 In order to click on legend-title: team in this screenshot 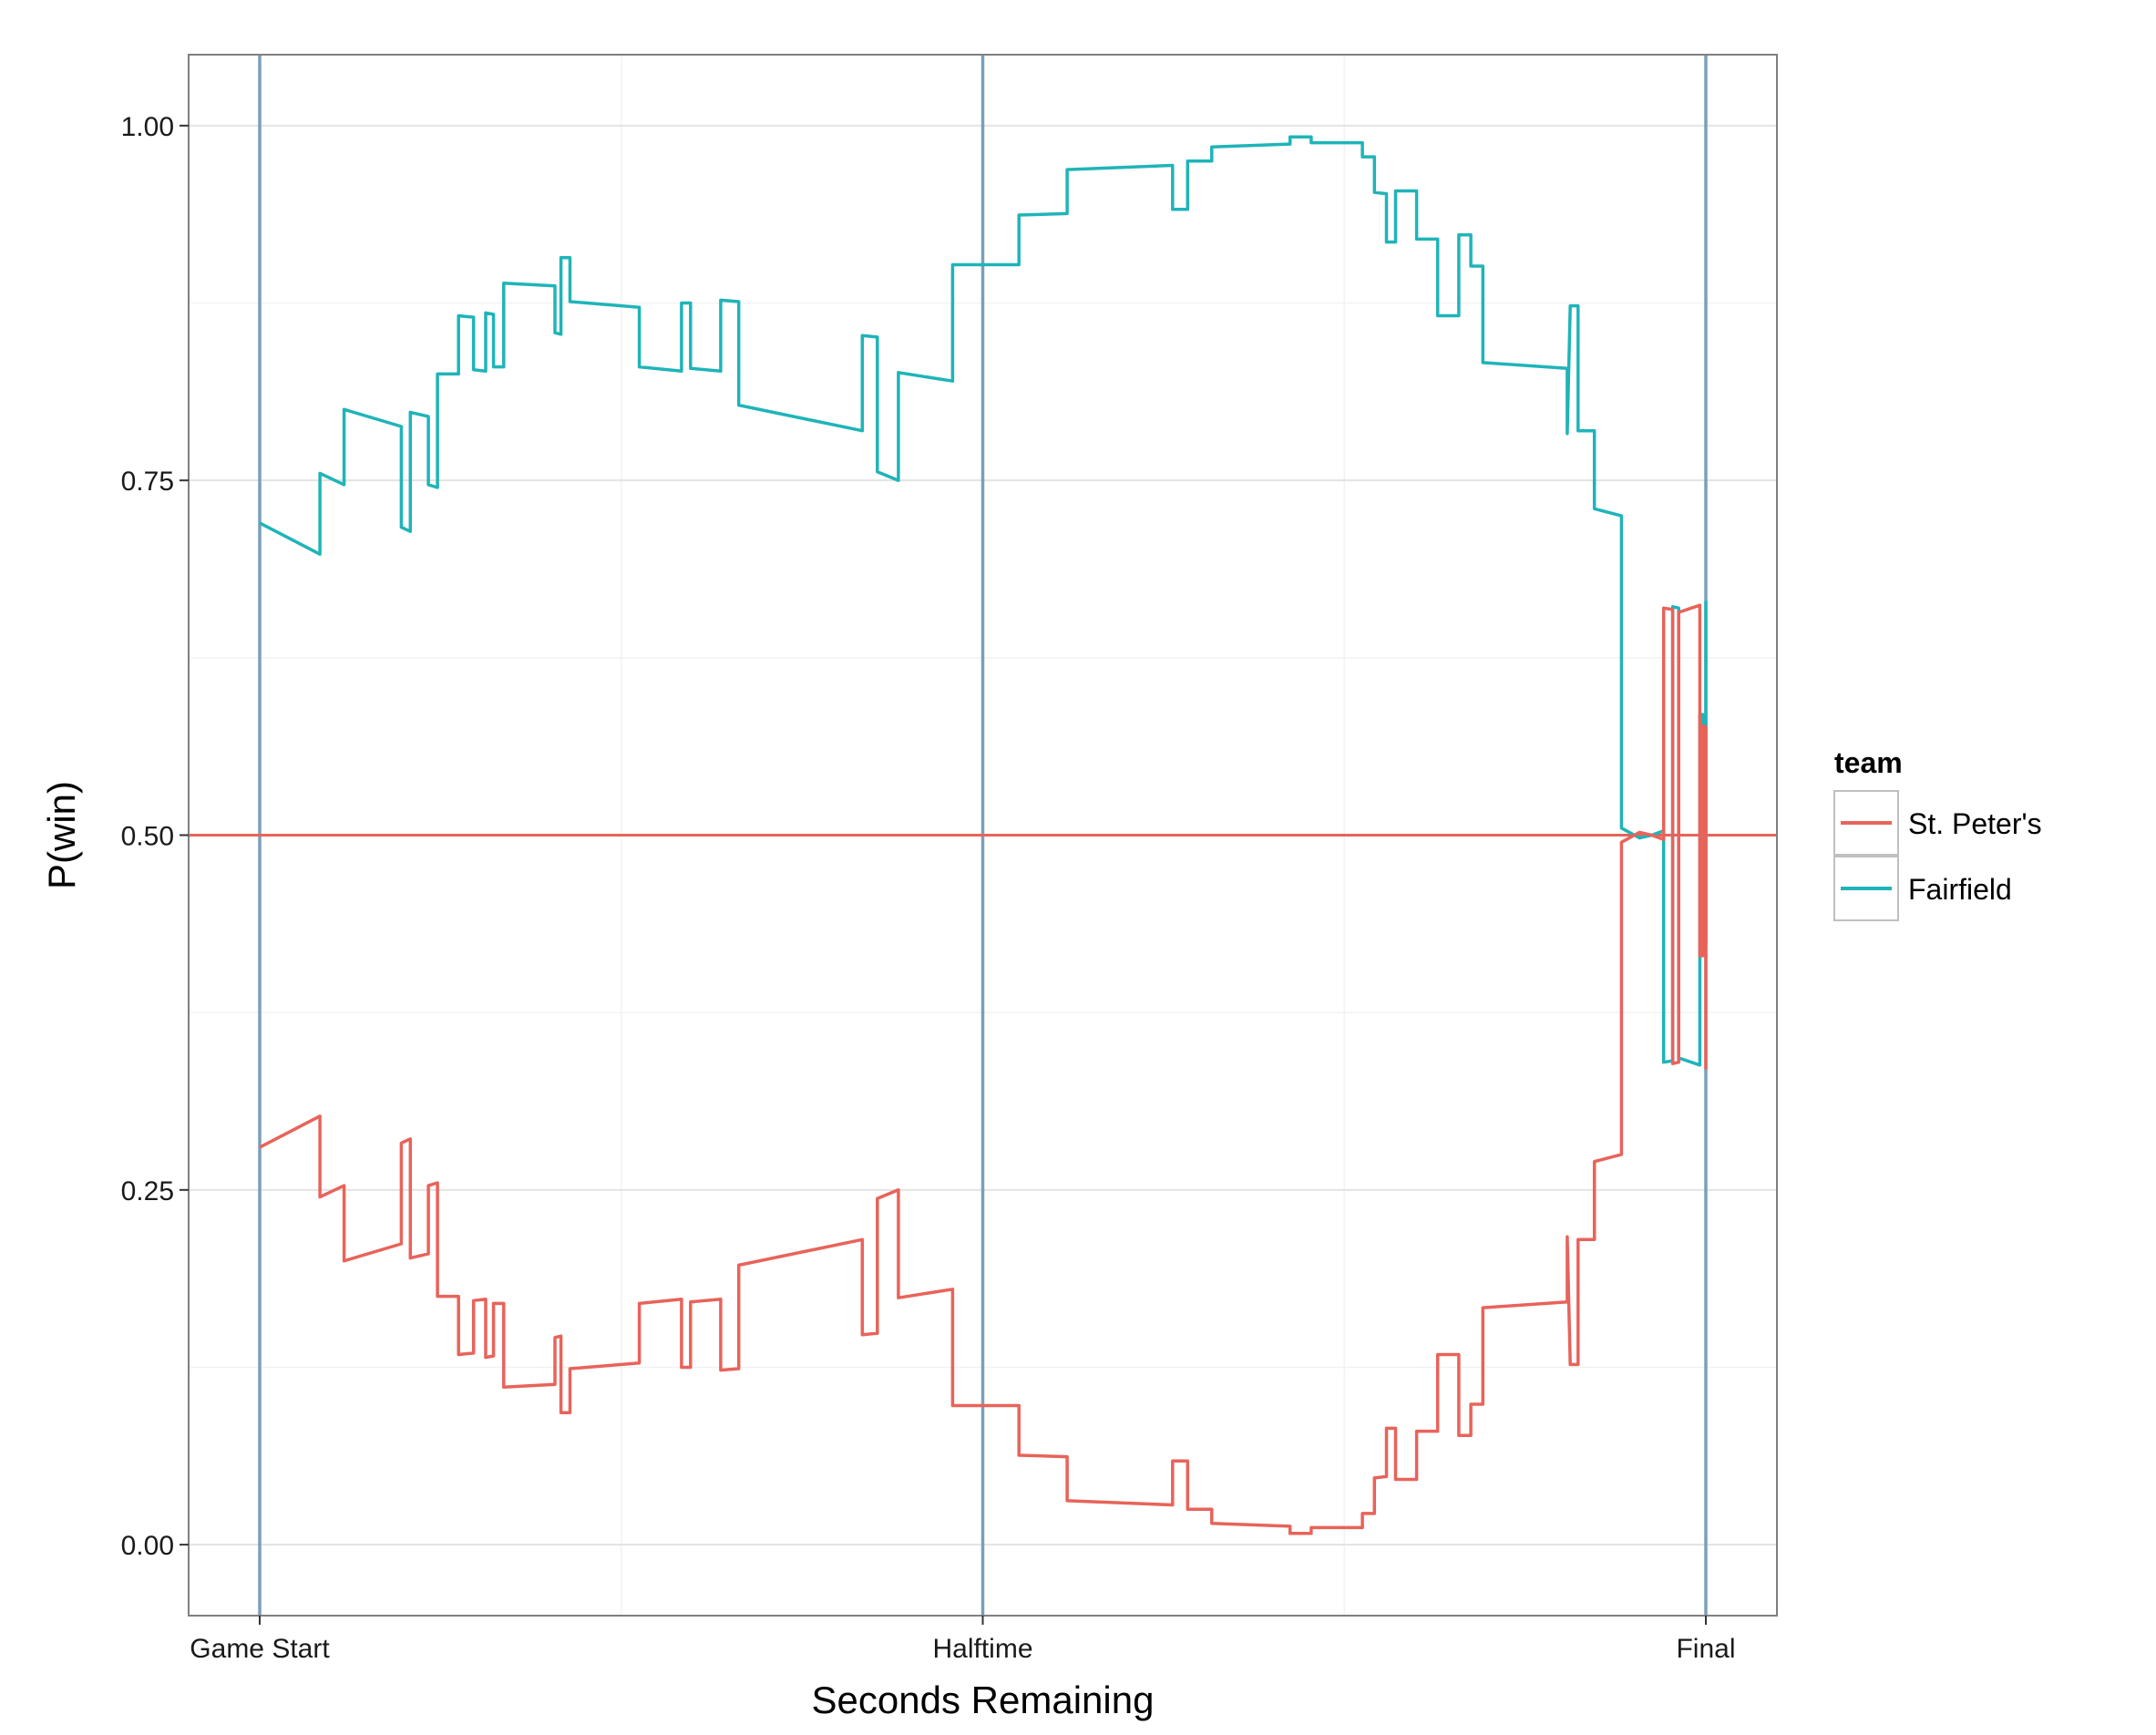, I will do `click(1868, 762)`.